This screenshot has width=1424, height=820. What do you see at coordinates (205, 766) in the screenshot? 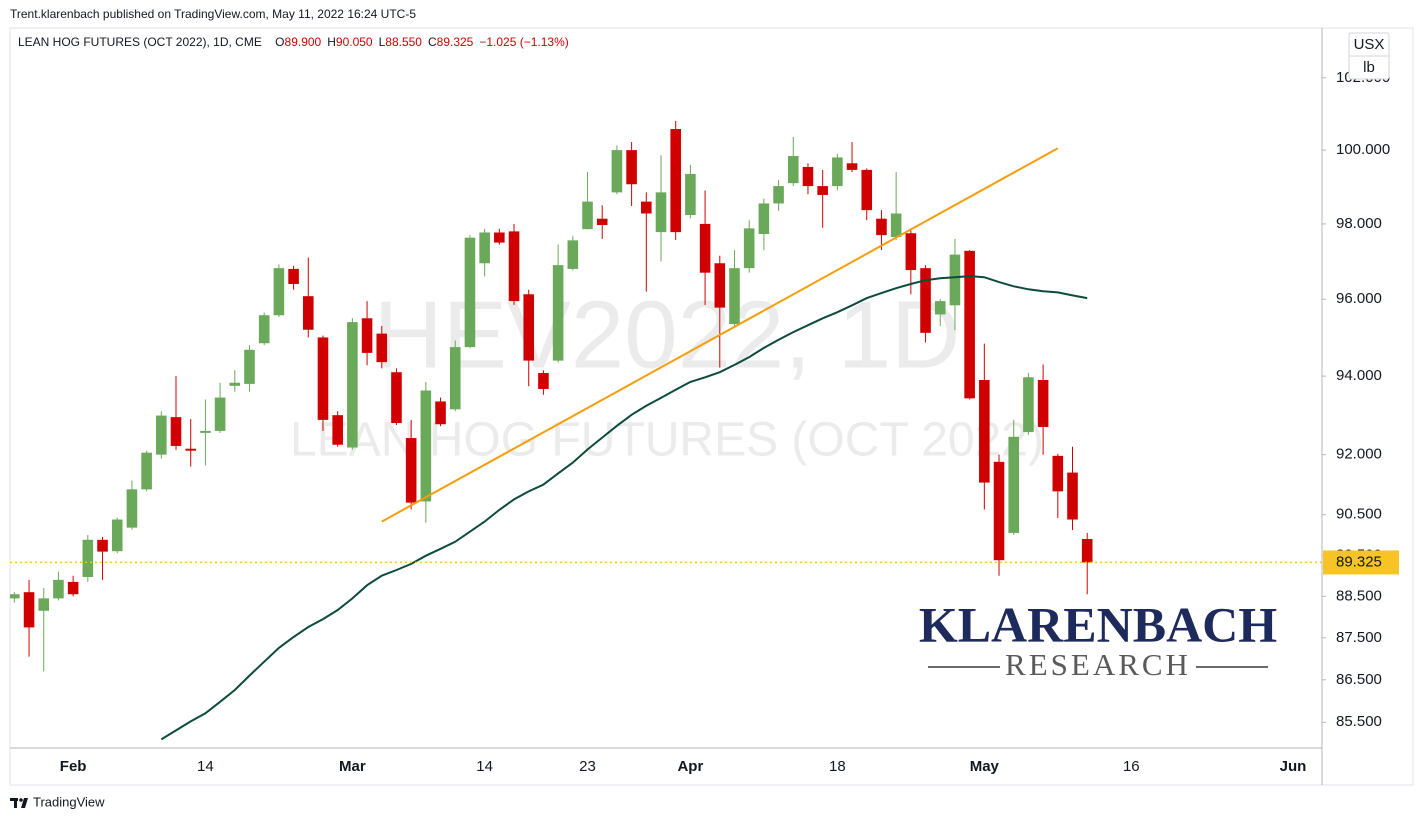
I see `x-tick-label: 14` at bounding box center [205, 766].